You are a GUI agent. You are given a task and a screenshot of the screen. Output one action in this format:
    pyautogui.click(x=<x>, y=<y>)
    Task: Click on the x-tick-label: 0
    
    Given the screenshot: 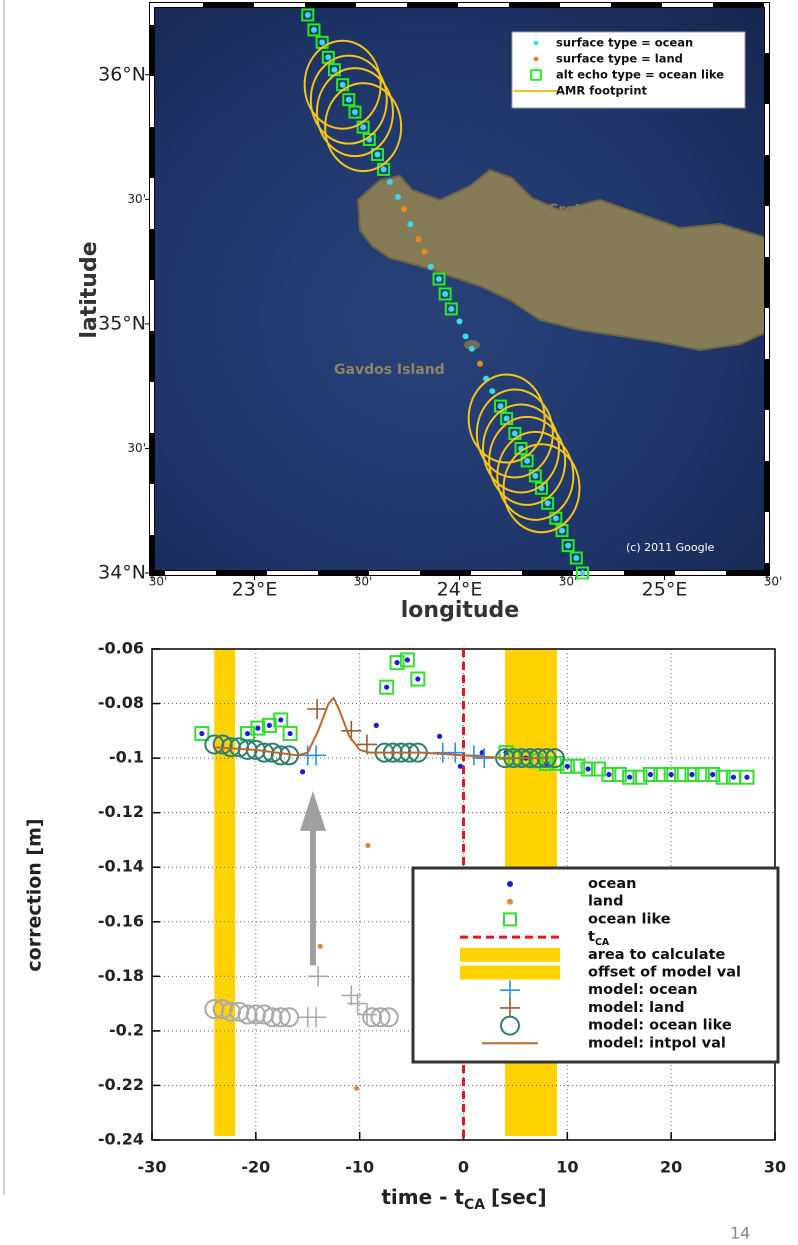 What is the action you would take?
    pyautogui.click(x=463, y=1167)
    